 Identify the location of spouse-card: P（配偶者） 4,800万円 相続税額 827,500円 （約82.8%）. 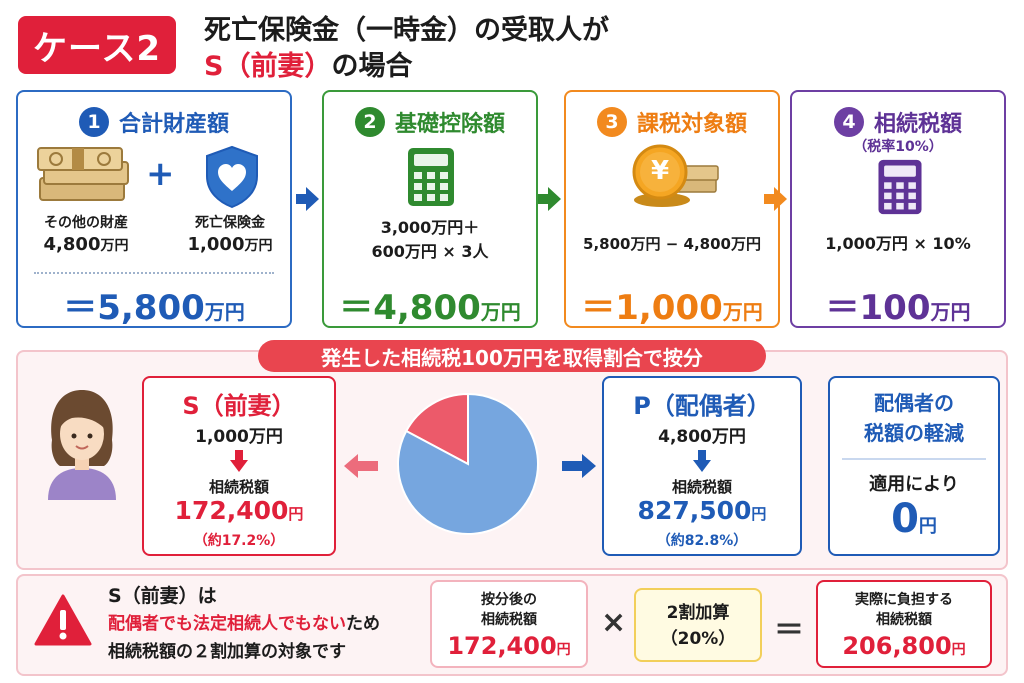
(702, 466).